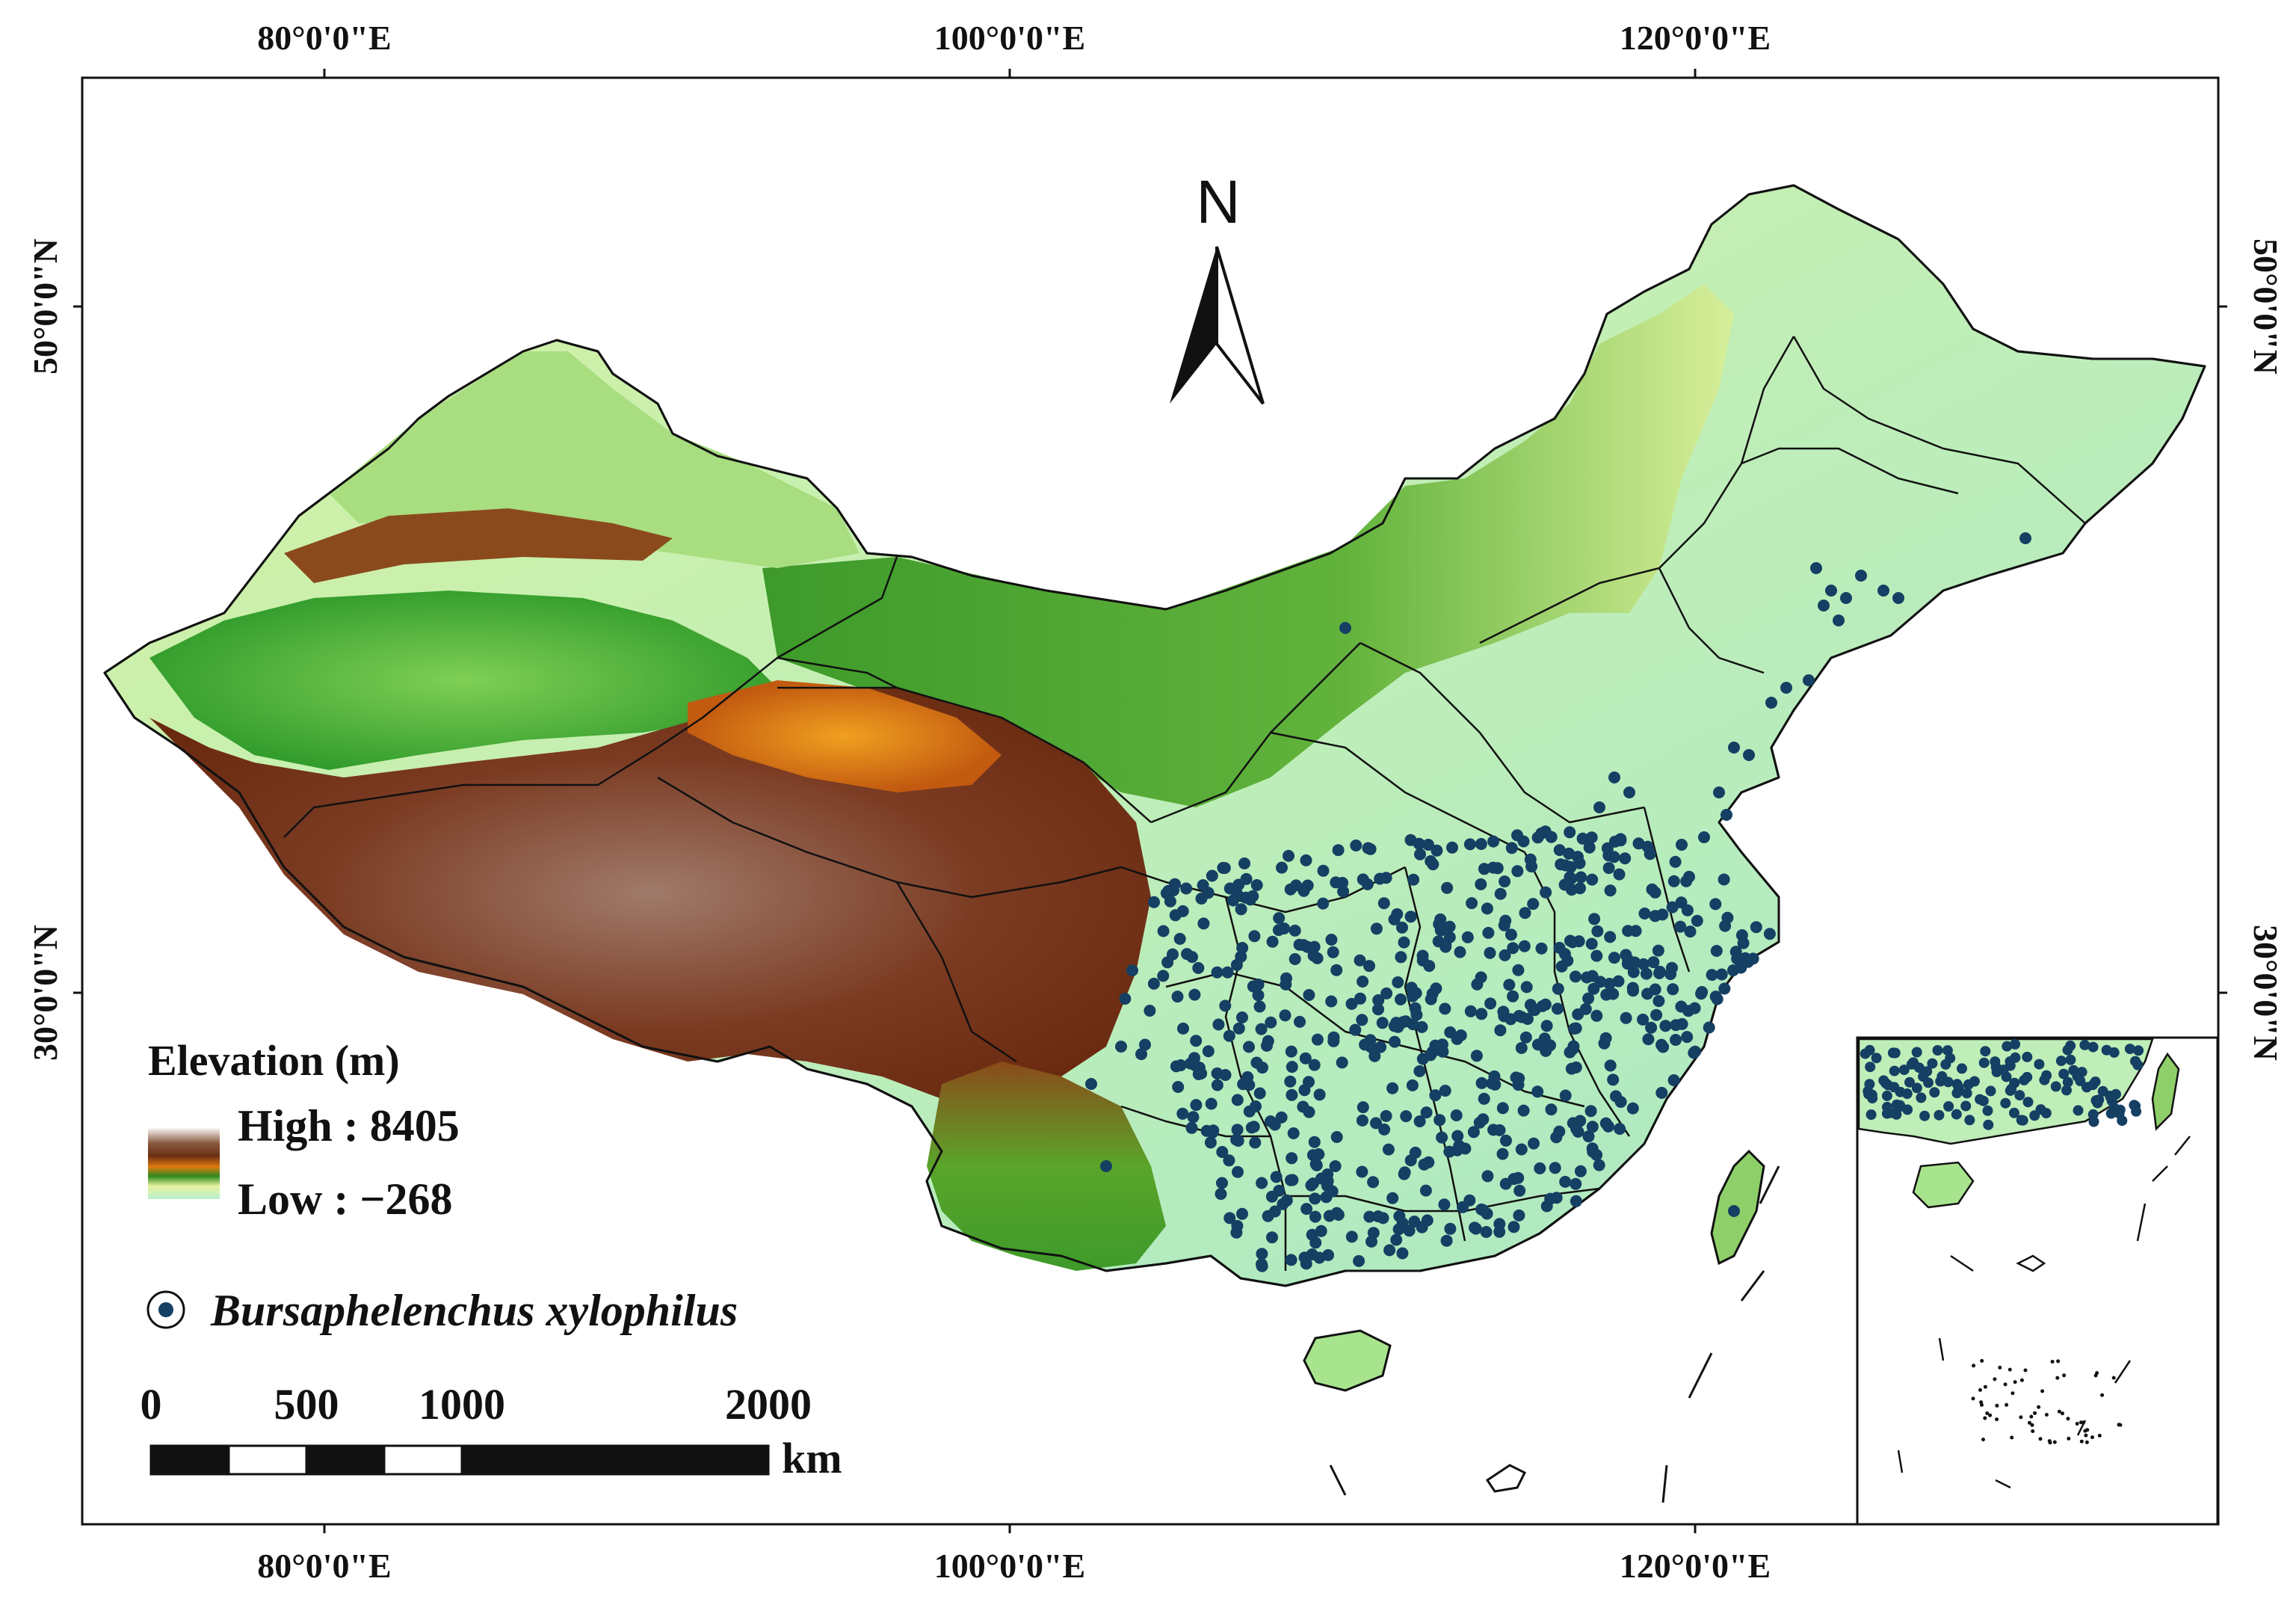 The image size is (2296, 1608). What do you see at coordinates (1010, 38) in the screenshot?
I see `lon-label-top-100: 100°0'0"E` at bounding box center [1010, 38].